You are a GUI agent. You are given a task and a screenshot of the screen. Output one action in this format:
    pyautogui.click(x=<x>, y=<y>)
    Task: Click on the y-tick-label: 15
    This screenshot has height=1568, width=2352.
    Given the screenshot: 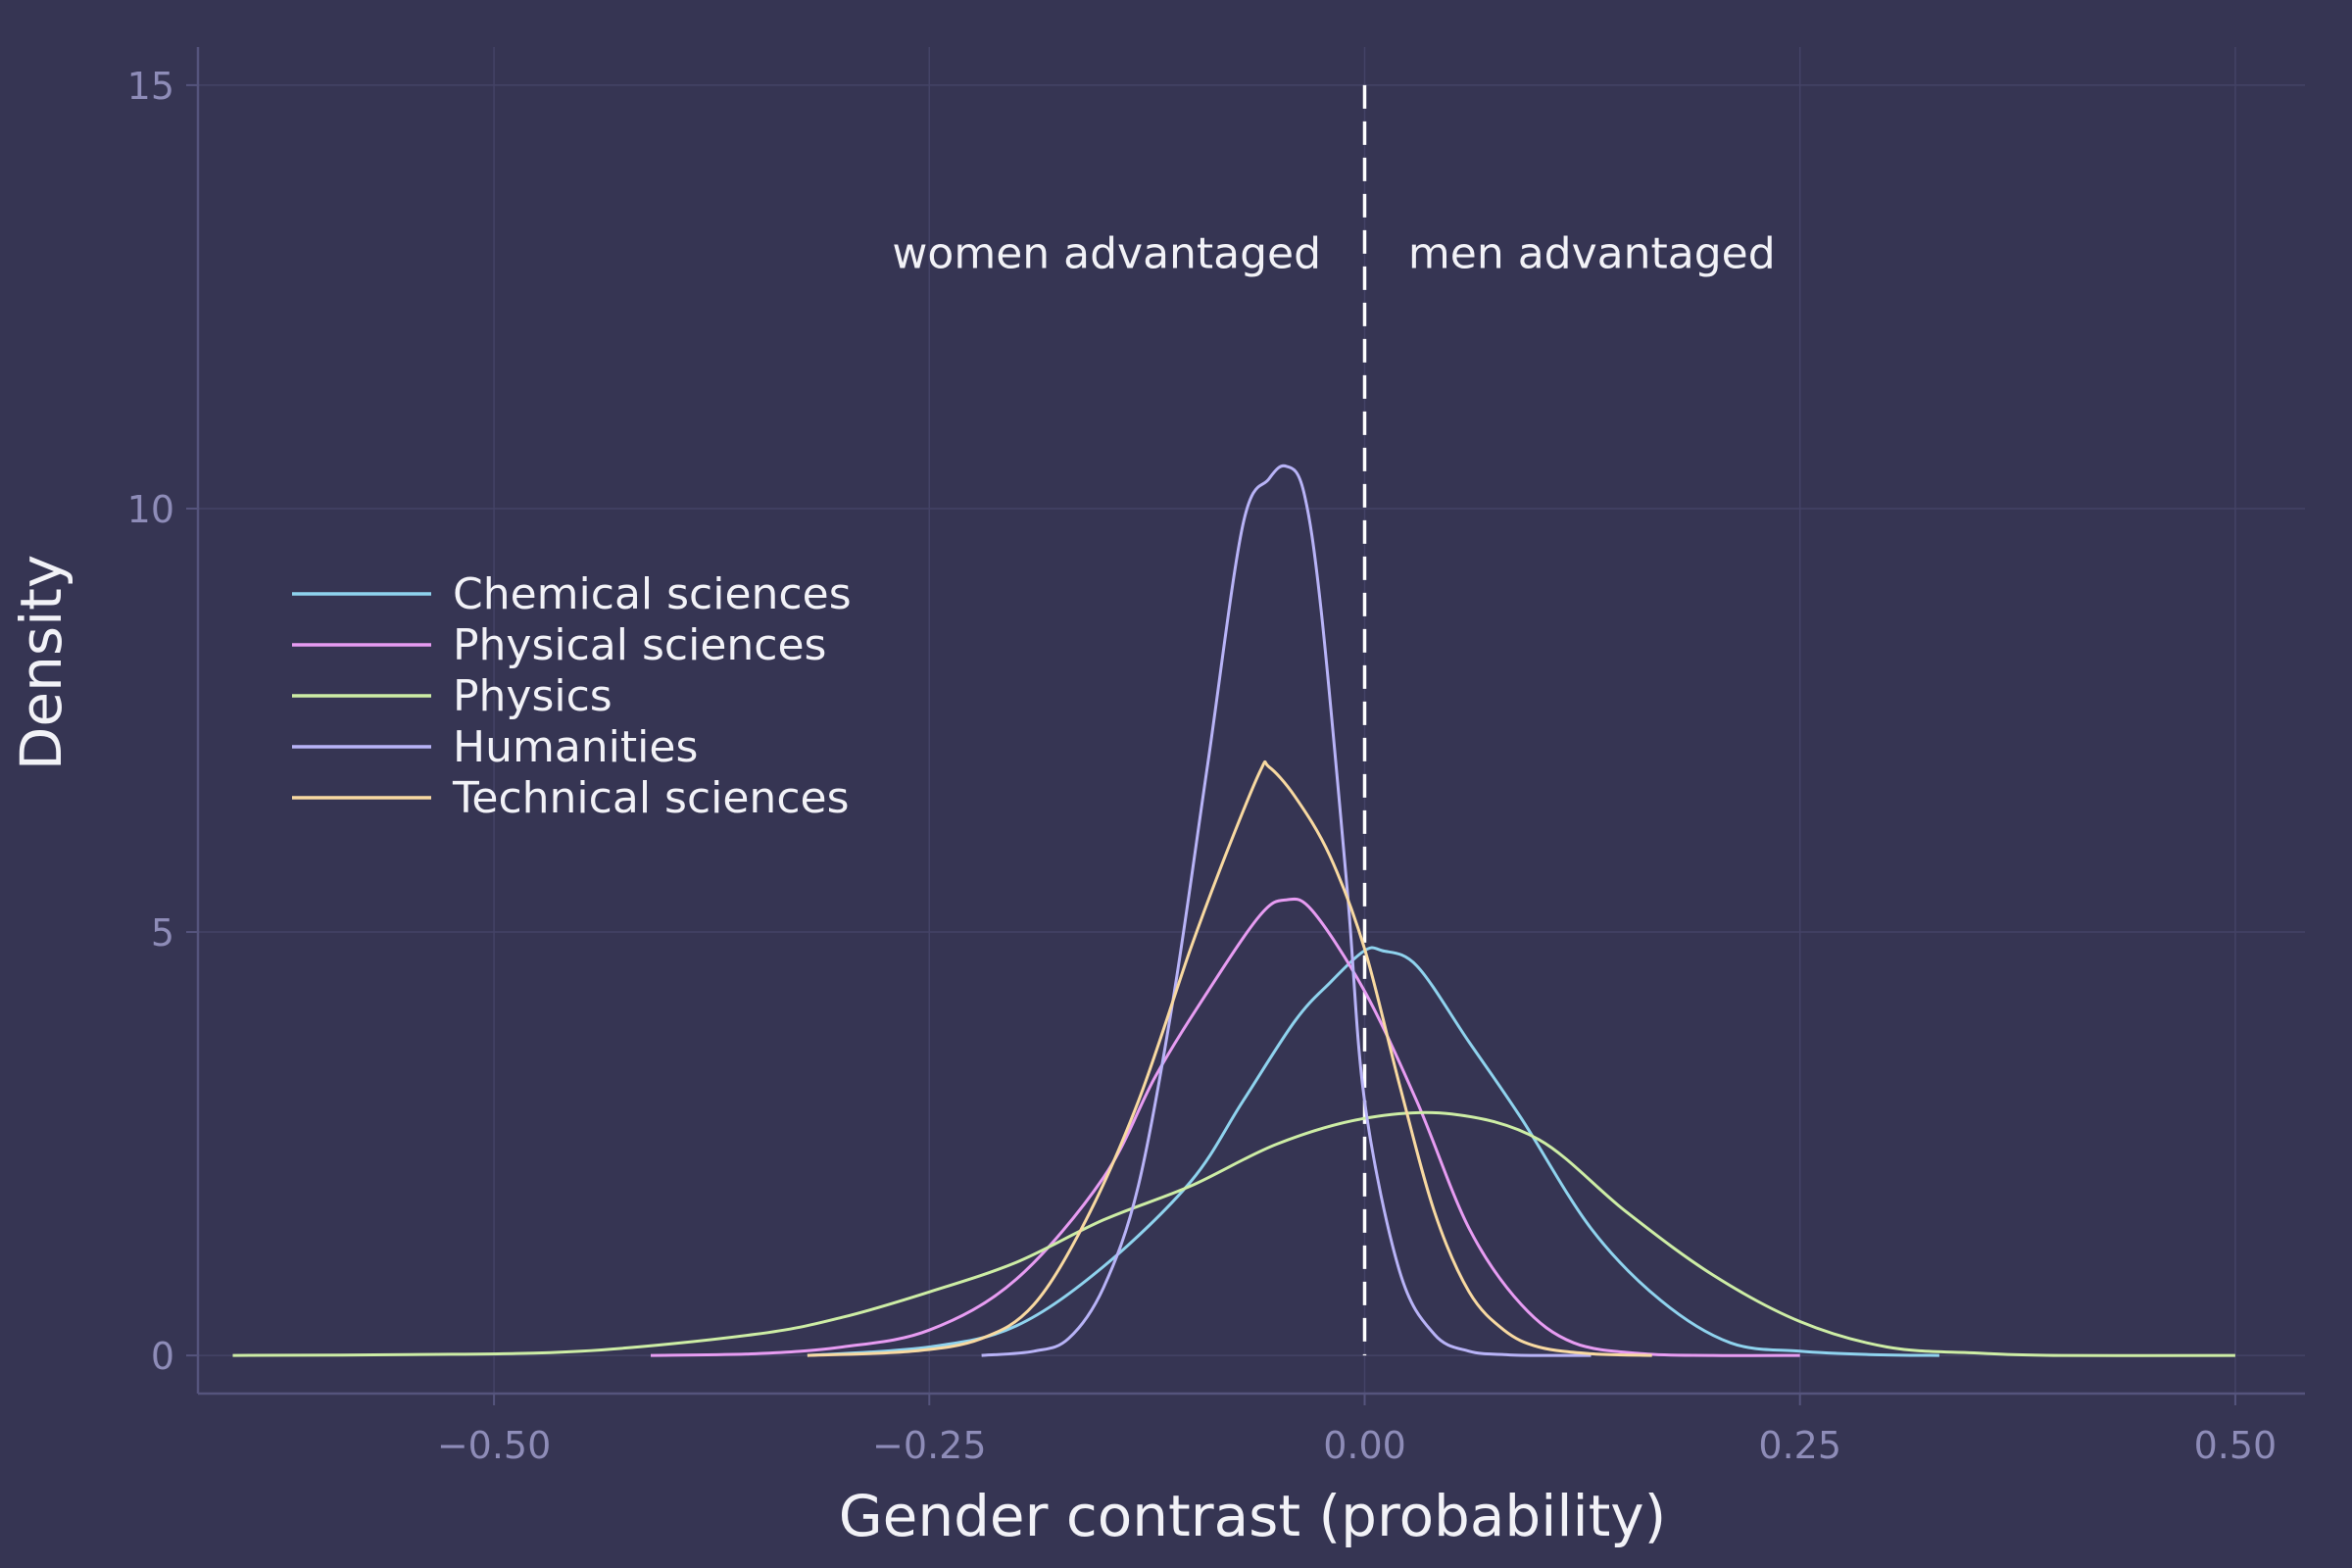 What is the action you would take?
    pyautogui.click(x=150, y=86)
    